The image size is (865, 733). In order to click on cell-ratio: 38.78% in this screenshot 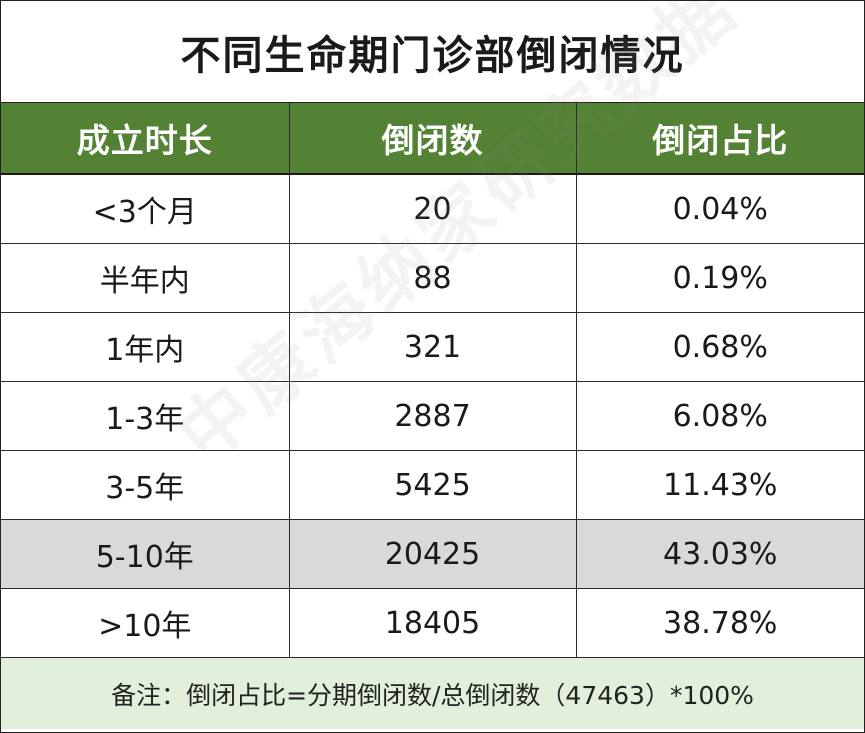, I will do `click(719, 622)`.